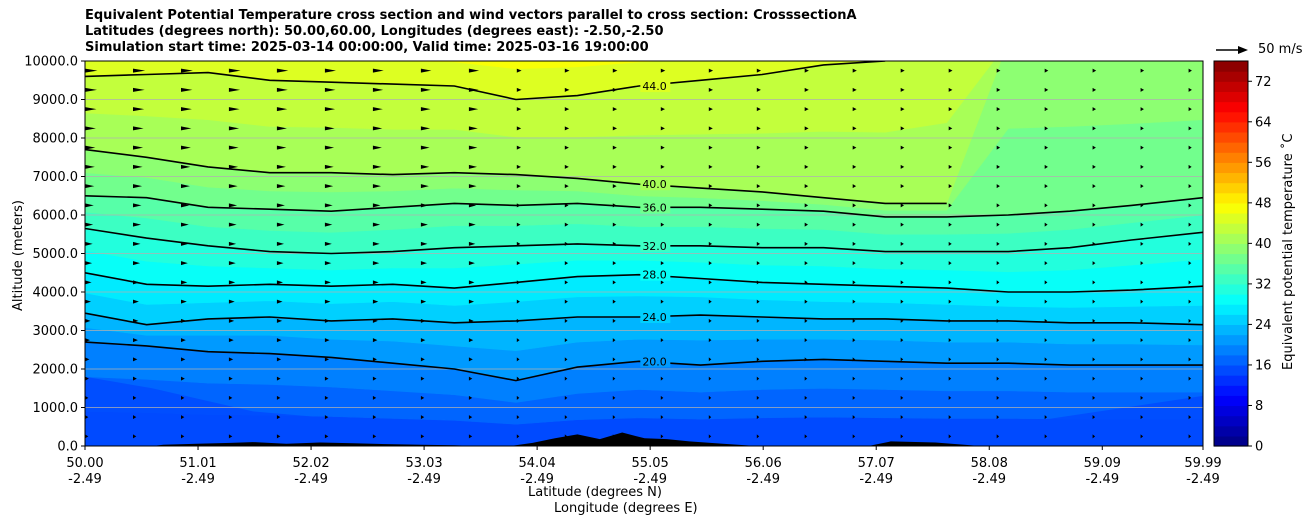  I want to click on colorbar-frame, so click(1231, 253).